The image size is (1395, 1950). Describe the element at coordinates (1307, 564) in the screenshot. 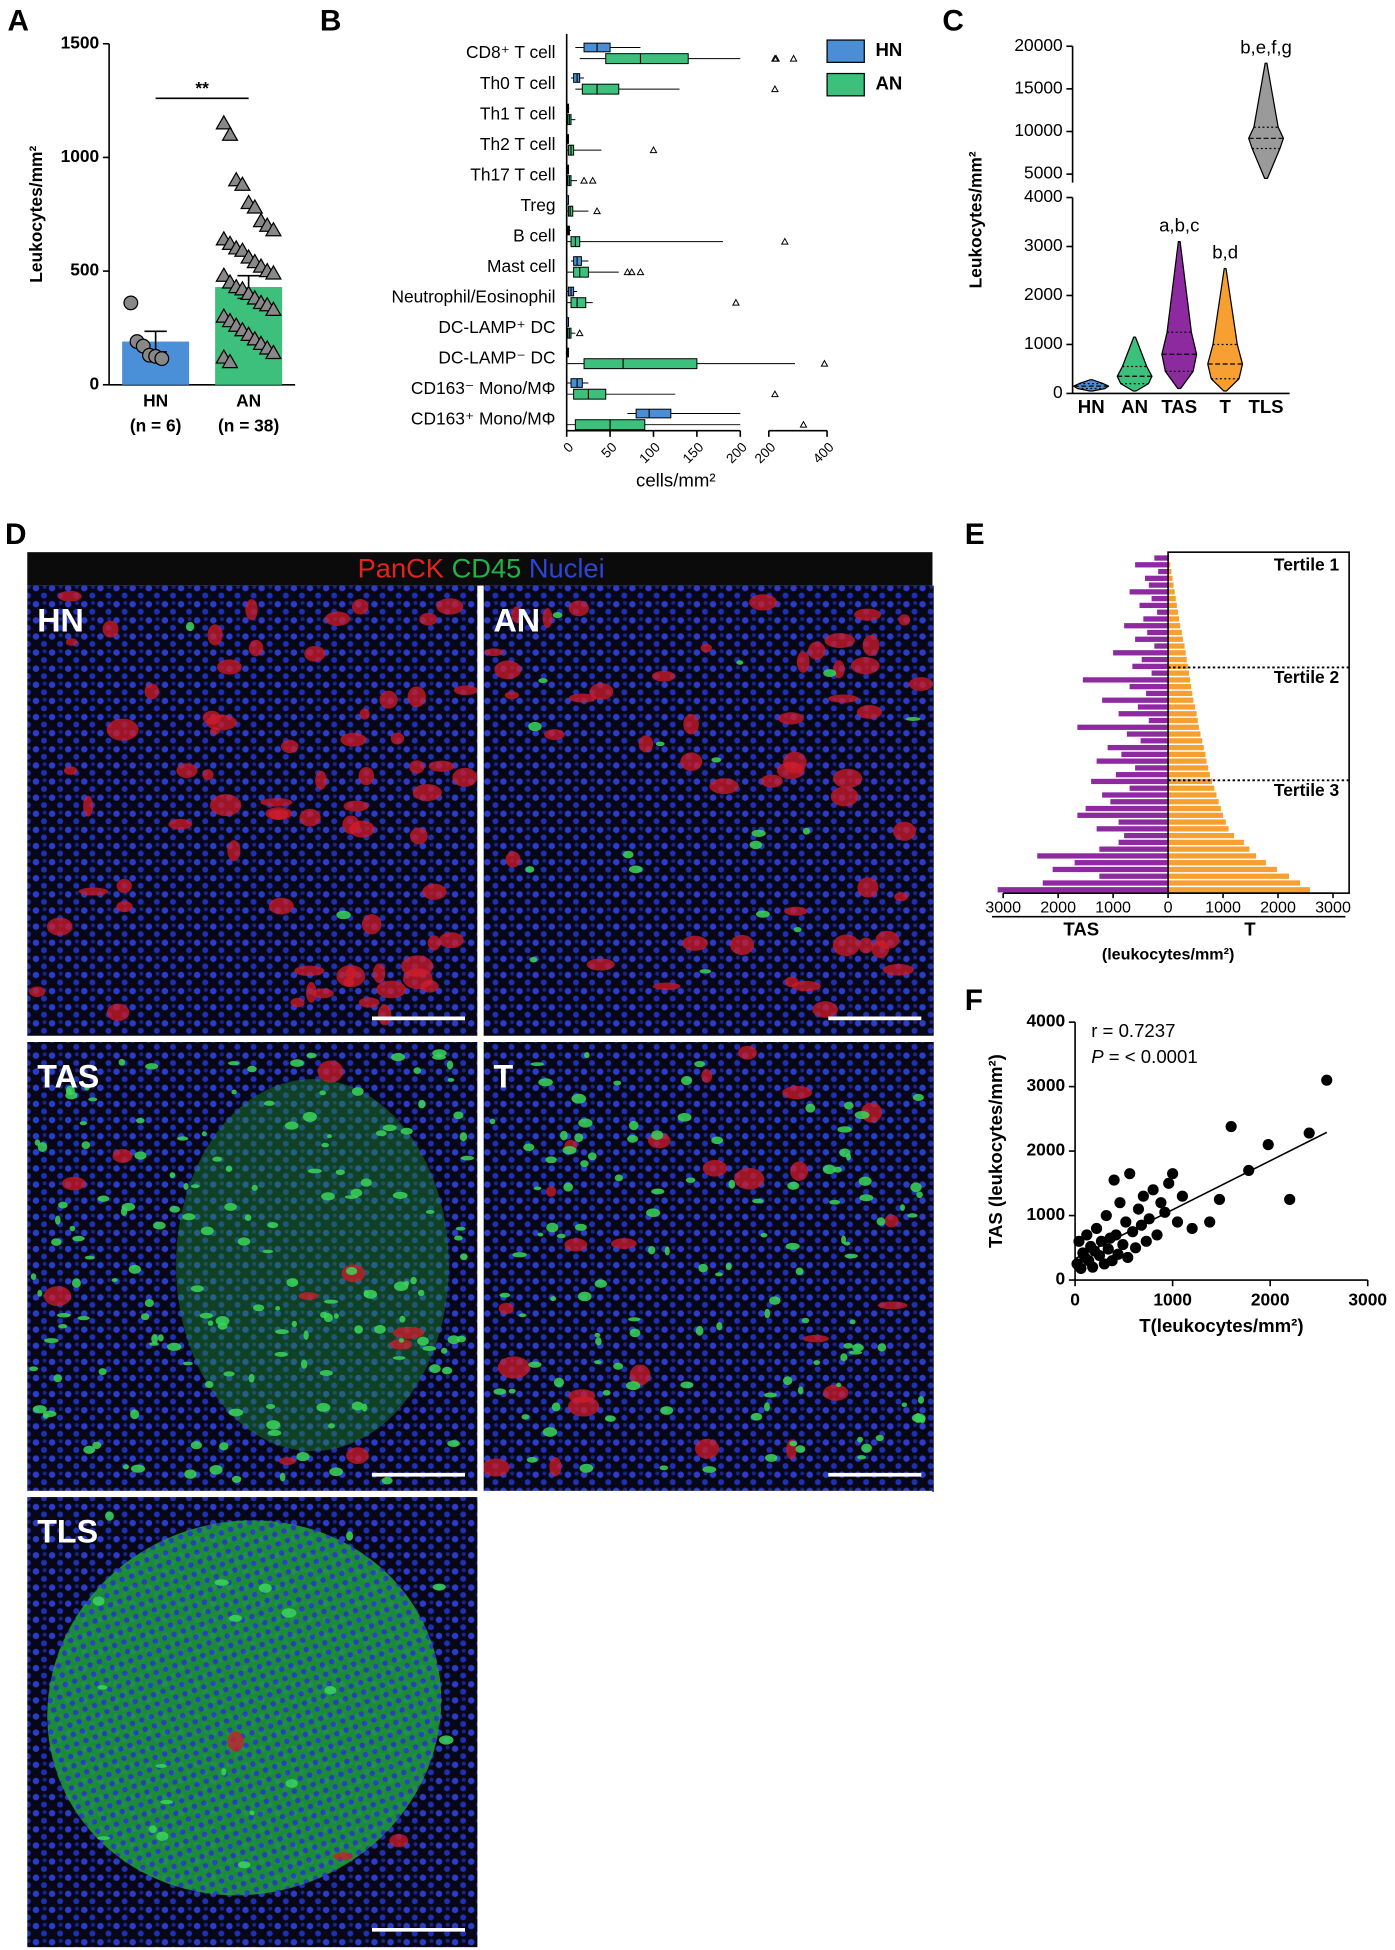

I see `tertile-label: Tertile 1` at that location.